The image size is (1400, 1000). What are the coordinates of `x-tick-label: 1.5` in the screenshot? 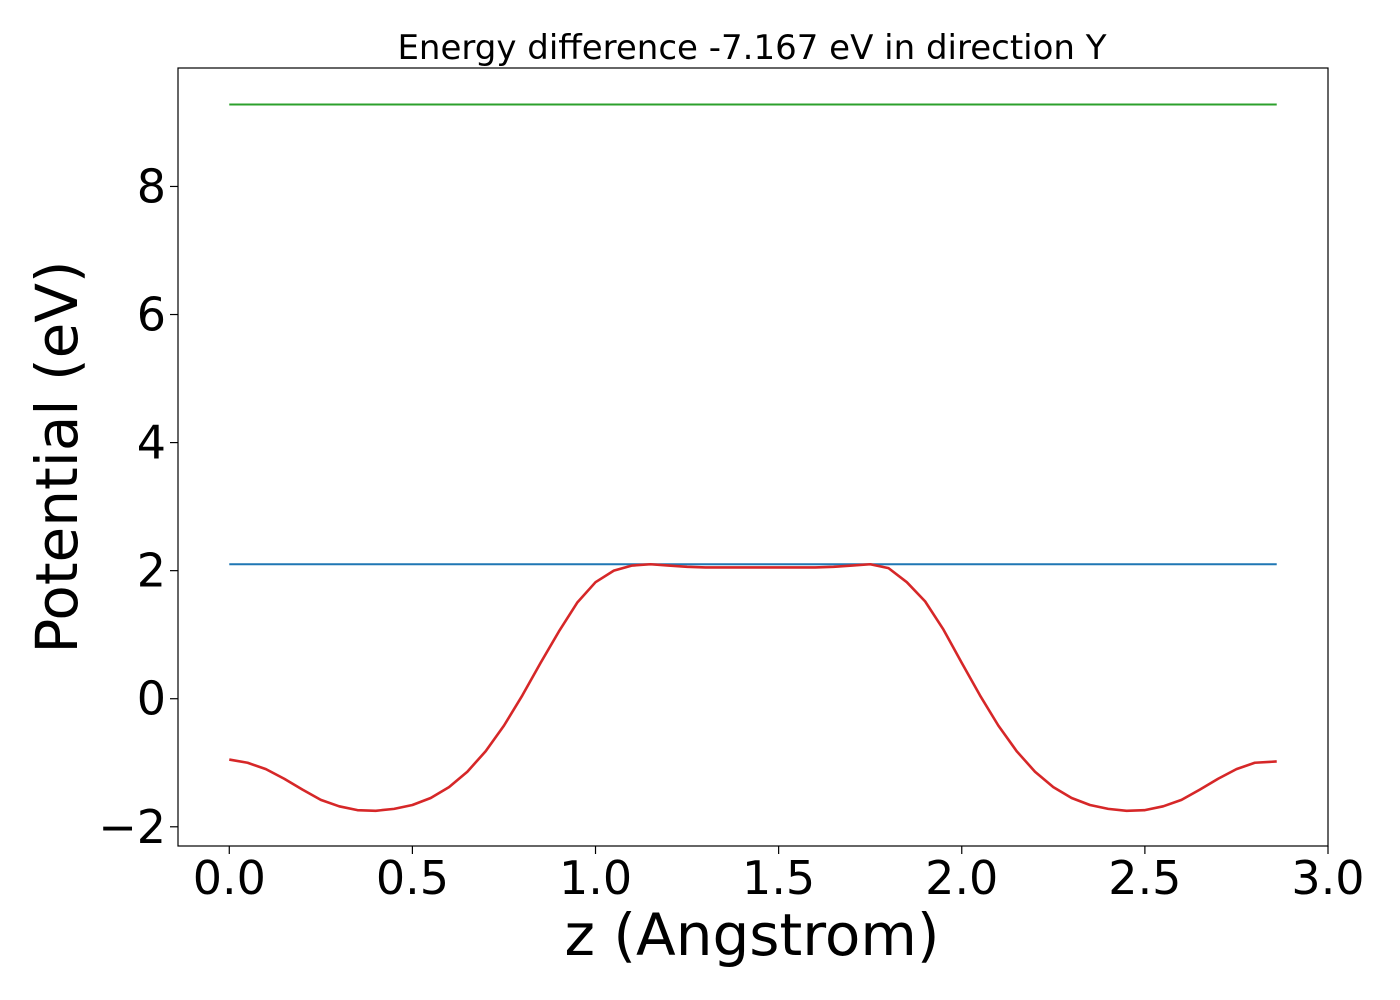 It's located at (778, 878).